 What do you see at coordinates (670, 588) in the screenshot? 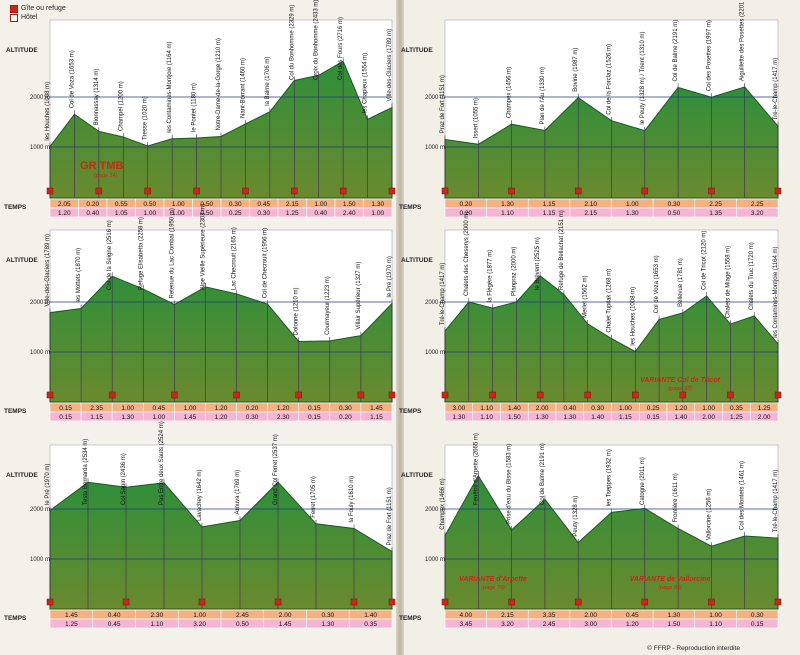
I see `variant-sub: (page 83)` at bounding box center [670, 588].